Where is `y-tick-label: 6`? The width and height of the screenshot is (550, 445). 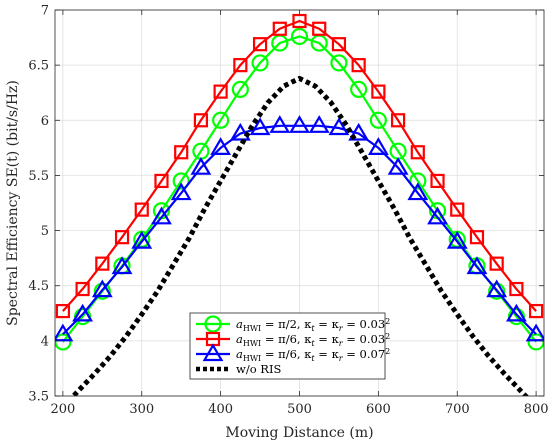 y-tick-label: 6 is located at coordinates (45, 121).